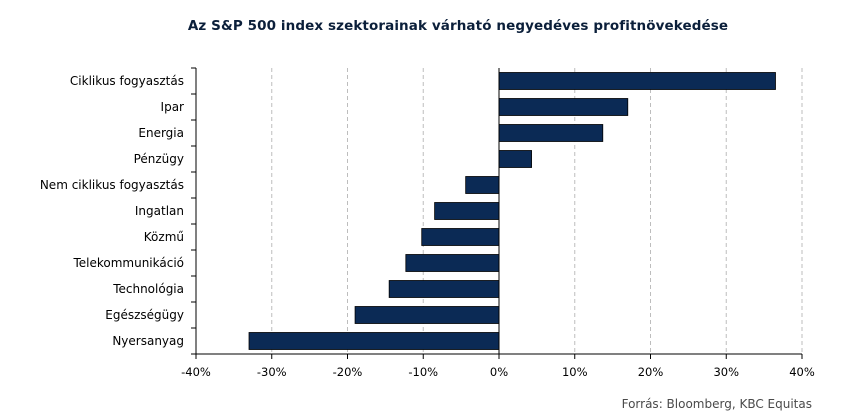 This screenshot has height=417, width=850. I want to click on category-label: Pénzügy, so click(159, 159).